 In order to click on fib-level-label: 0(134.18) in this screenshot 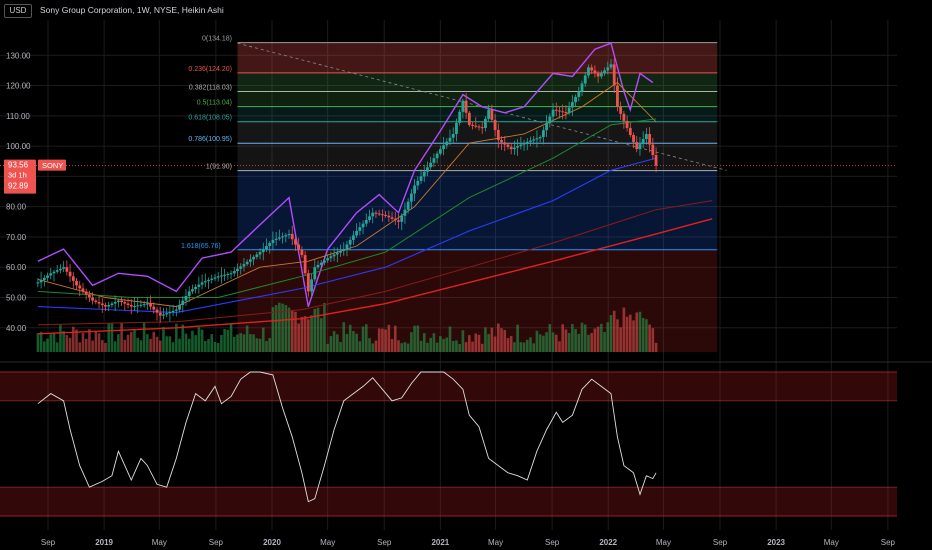, I will do `click(217, 39)`.